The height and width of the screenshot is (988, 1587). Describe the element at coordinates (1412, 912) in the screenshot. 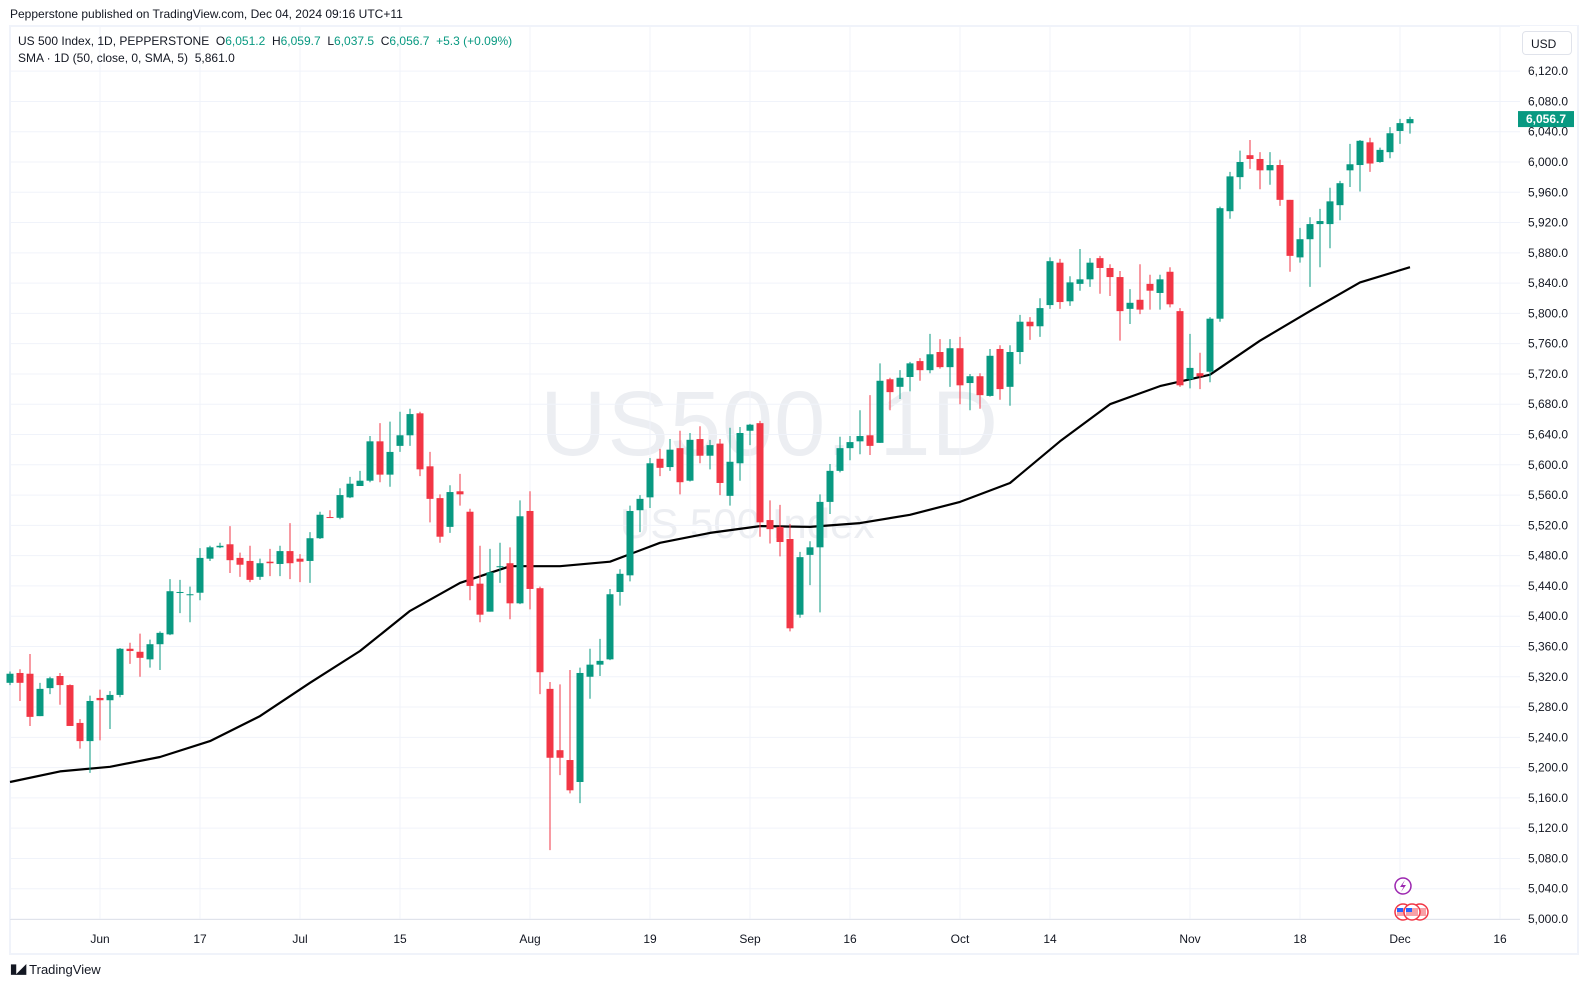

I see `us-flag-event-icon` at that location.